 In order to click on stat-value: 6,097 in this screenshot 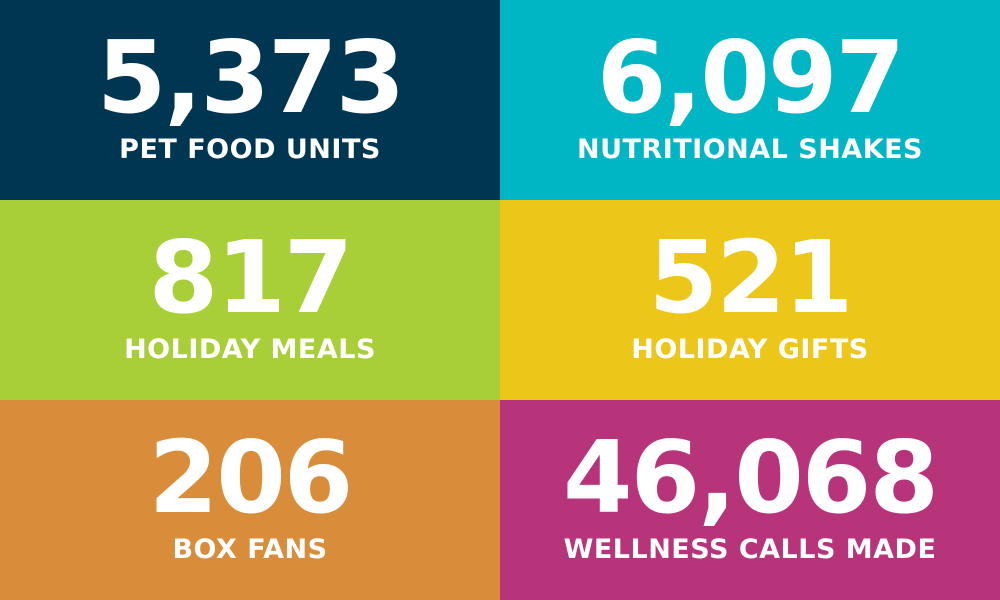, I will do `click(750, 77)`.